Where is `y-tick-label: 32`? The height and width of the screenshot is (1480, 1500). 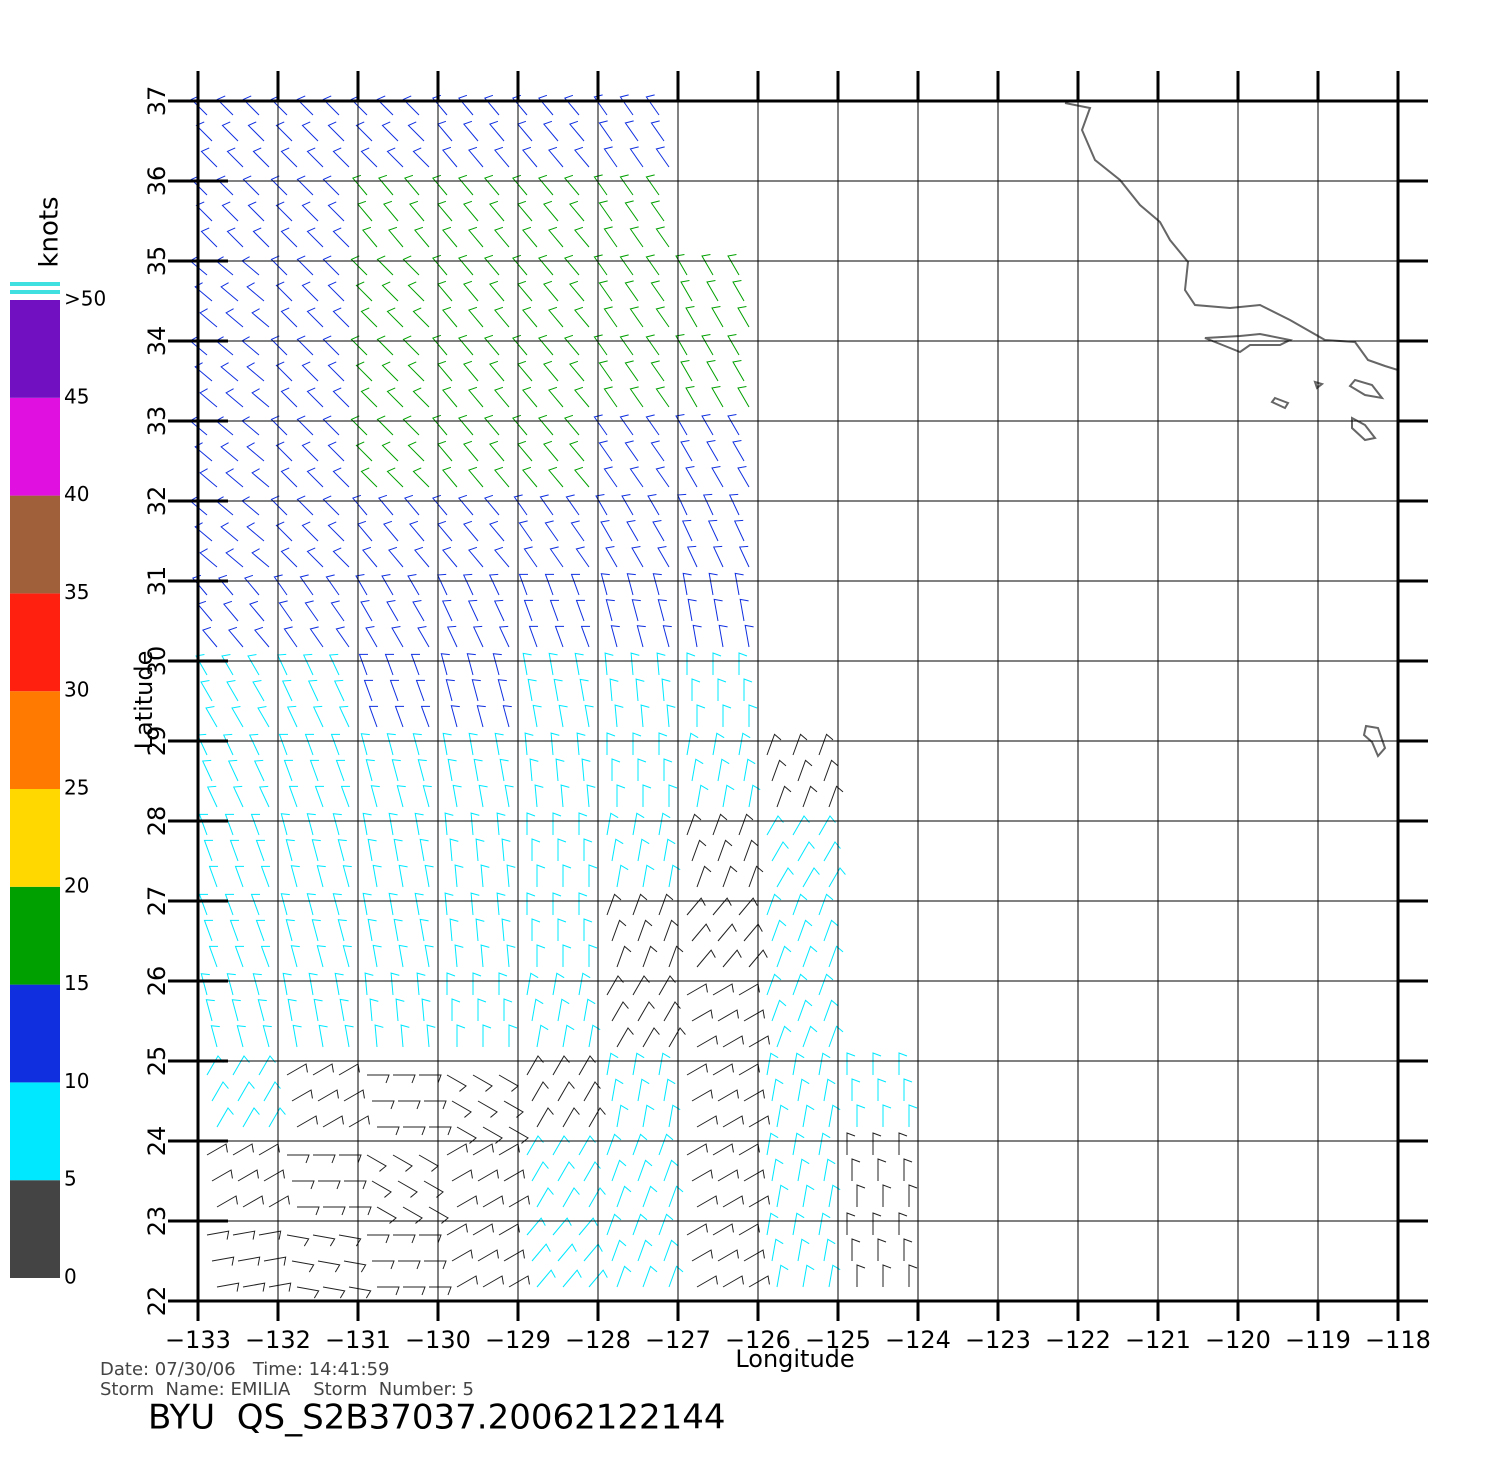
y-tick-label: 32 is located at coordinates (157, 501).